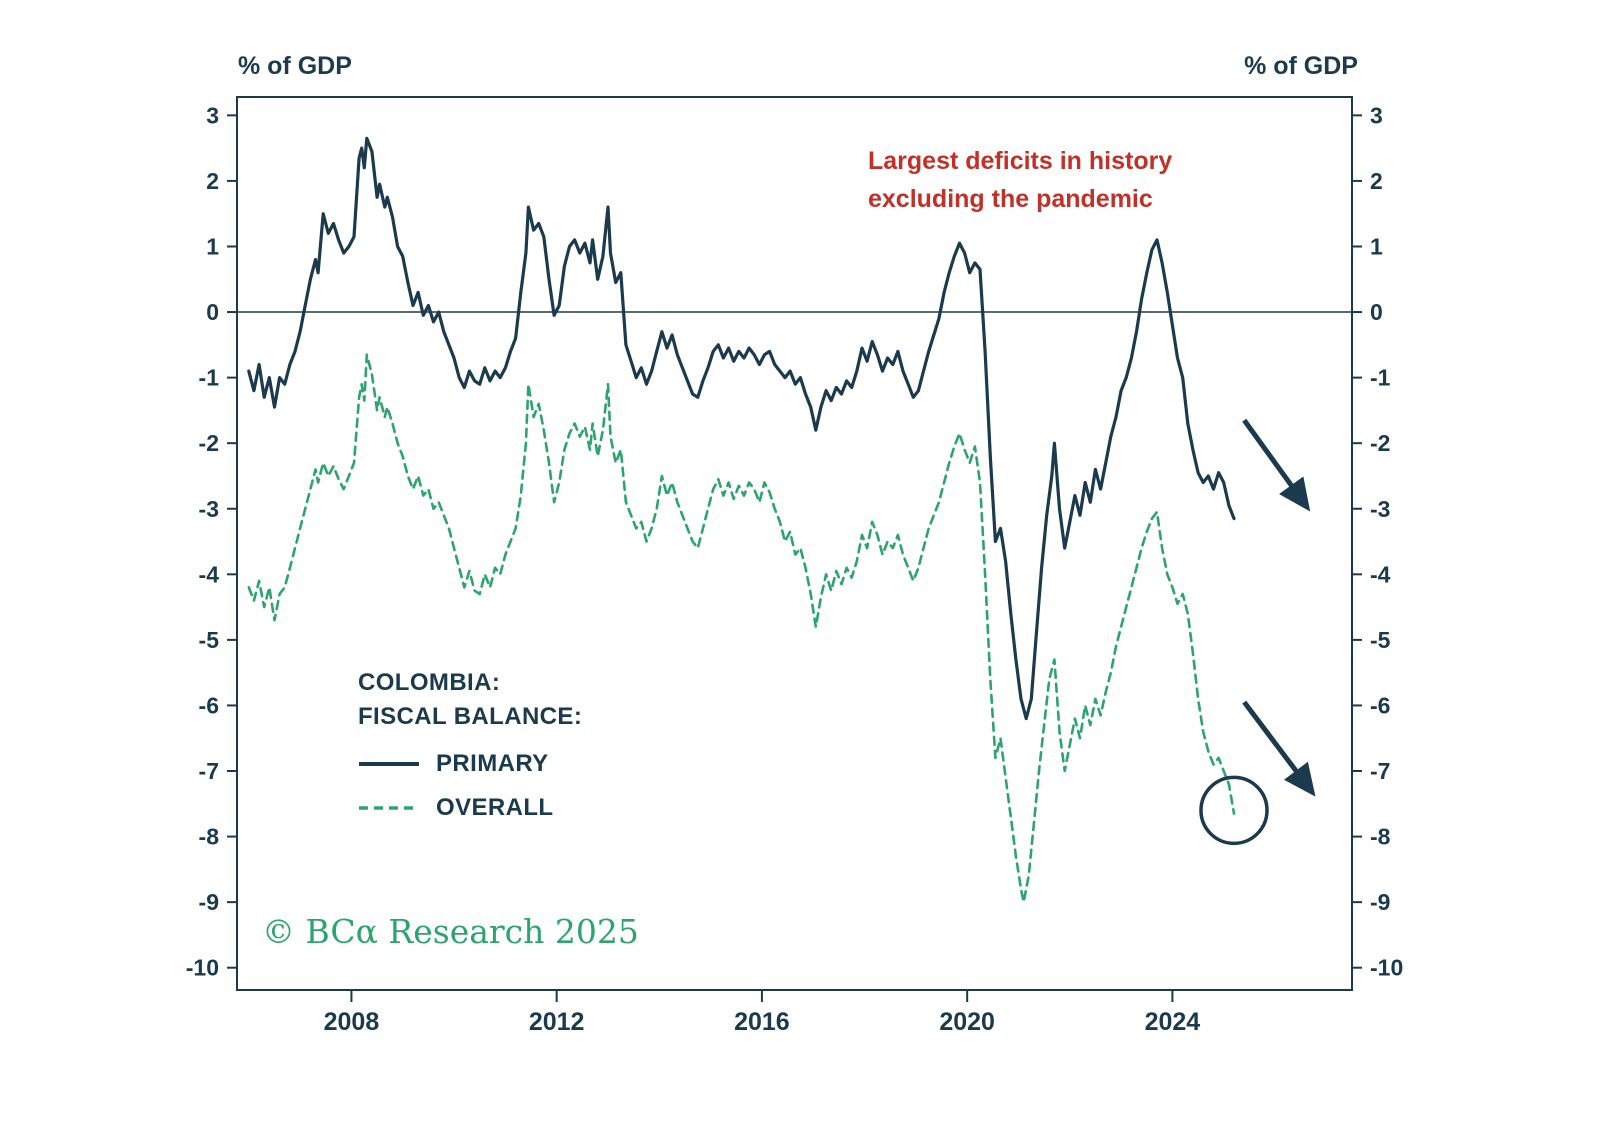 The width and height of the screenshot is (1598, 1144). I want to click on y-tick-label-right: -10, so click(1386, 968).